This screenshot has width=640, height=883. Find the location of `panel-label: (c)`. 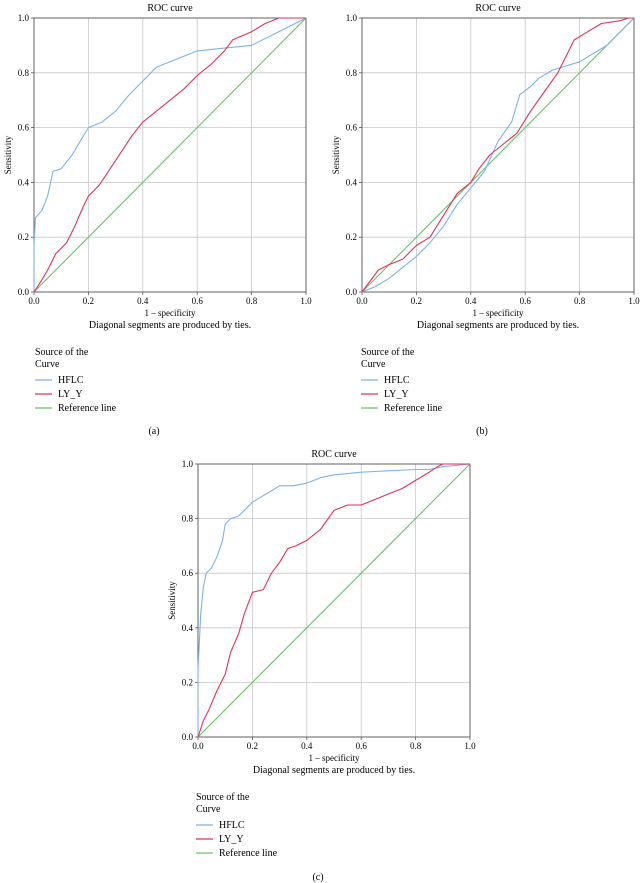

panel-label: (c) is located at coordinates (317, 877).